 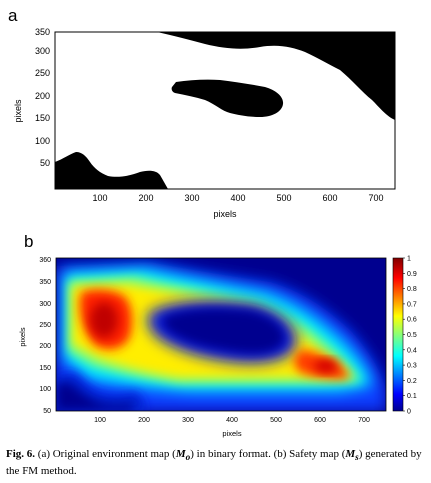 What do you see at coordinates (412, 350) in the screenshot?
I see `colorbar-tick-label: 0.4` at bounding box center [412, 350].